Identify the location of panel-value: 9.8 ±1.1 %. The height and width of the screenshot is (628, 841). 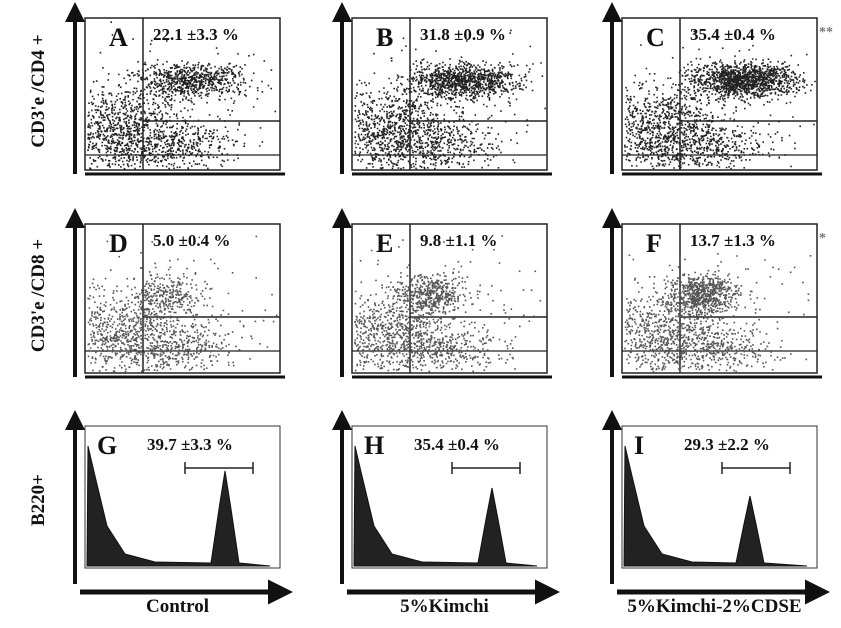
(458, 240).